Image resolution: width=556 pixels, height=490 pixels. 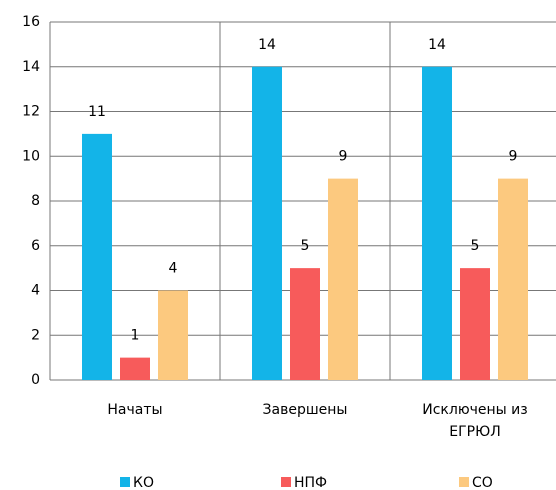 I want to click on y-tick-label: 12, so click(x=31, y=112).